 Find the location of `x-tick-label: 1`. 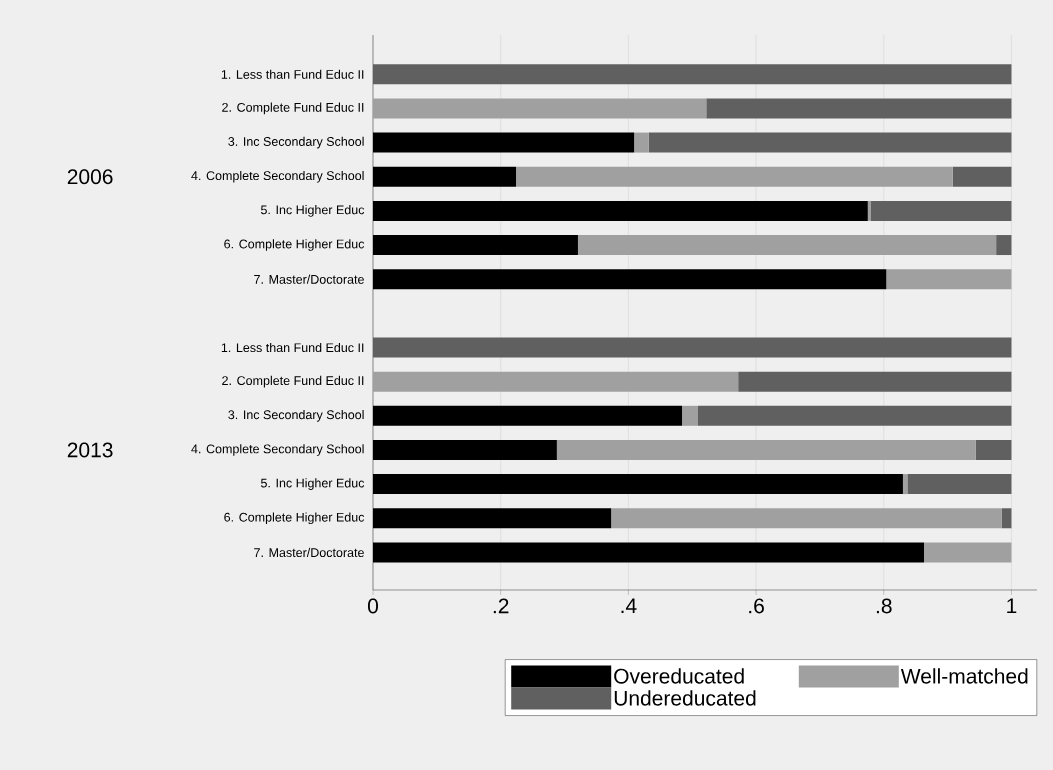

x-tick-label: 1 is located at coordinates (1012, 605).